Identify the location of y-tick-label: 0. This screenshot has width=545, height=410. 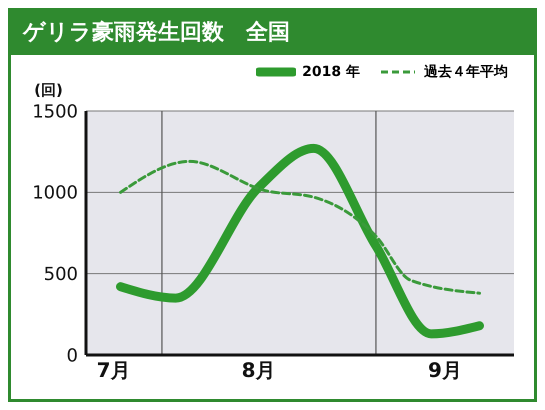
(72, 355).